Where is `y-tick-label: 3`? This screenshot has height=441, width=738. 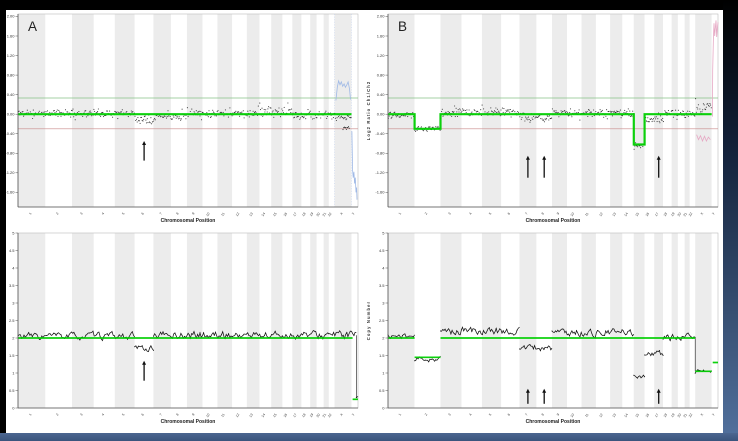
y-tick-label: 3 is located at coordinates (383, 302).